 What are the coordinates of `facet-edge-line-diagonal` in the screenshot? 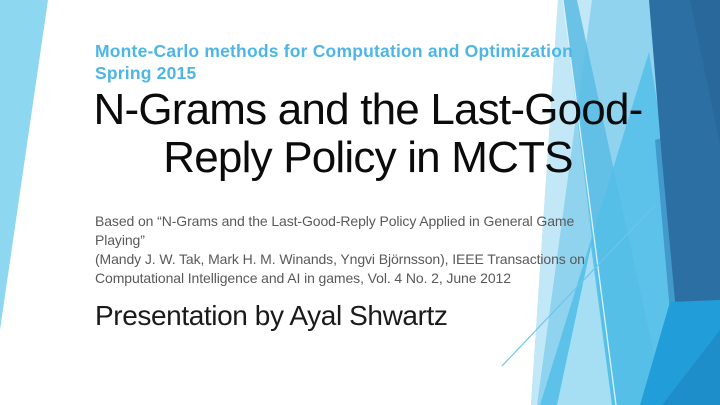 It's located at (578, 285).